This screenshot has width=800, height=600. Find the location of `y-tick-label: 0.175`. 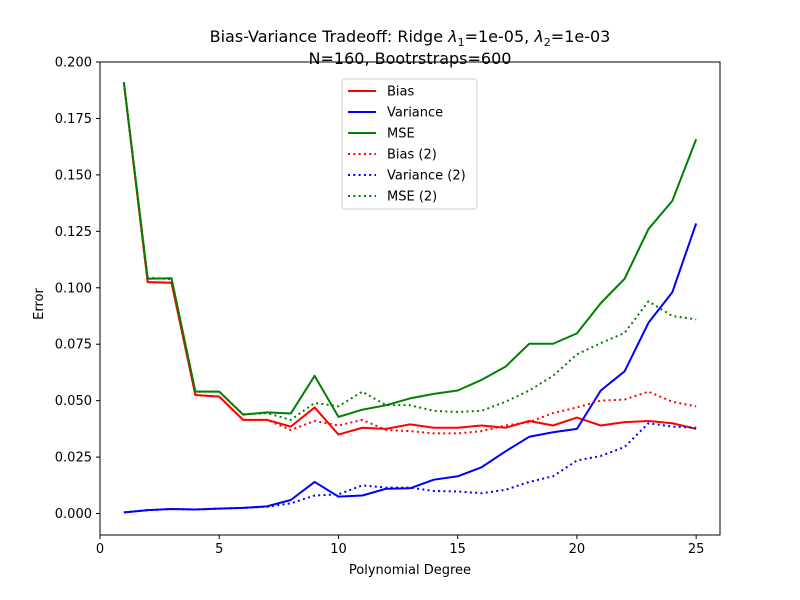

y-tick-label: 0.175 is located at coordinates (73, 119).